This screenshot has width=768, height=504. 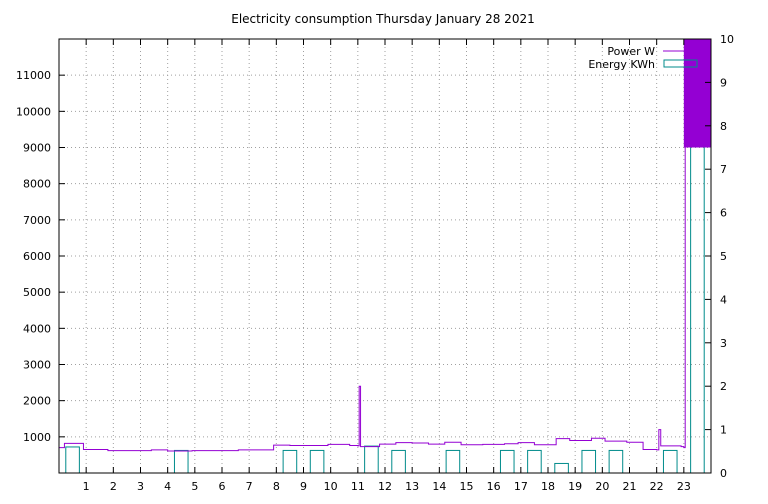 What do you see at coordinates (140, 486) in the screenshot?
I see `x-tick-label: 3` at bounding box center [140, 486].